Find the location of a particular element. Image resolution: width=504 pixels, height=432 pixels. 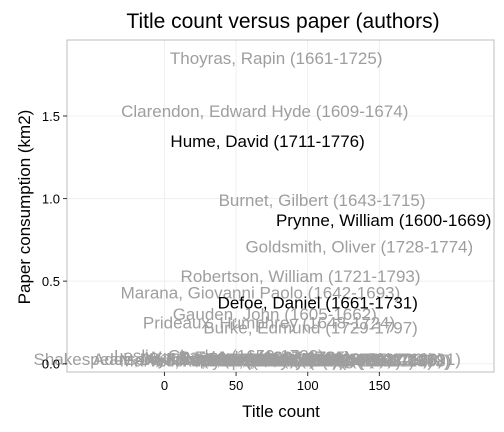

x-tick-label: 100 is located at coordinates (308, 385).